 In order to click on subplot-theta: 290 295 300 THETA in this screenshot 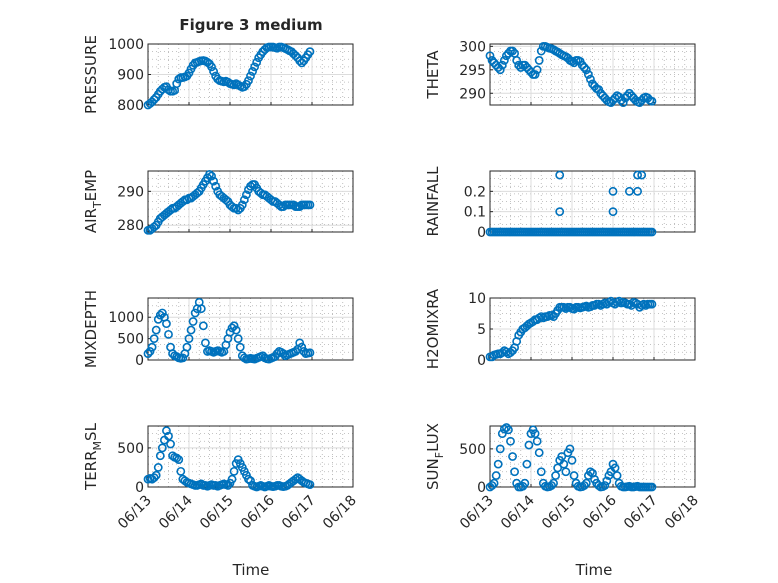, I will do `click(560, 73)`.